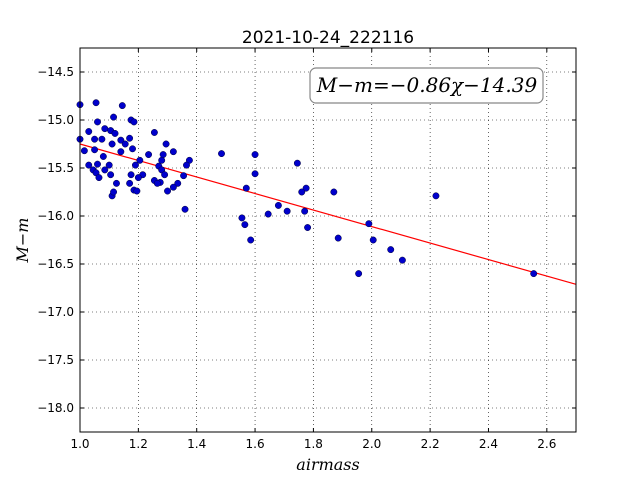  I want to click on y-tick-label: −16.0, so click(55, 216).